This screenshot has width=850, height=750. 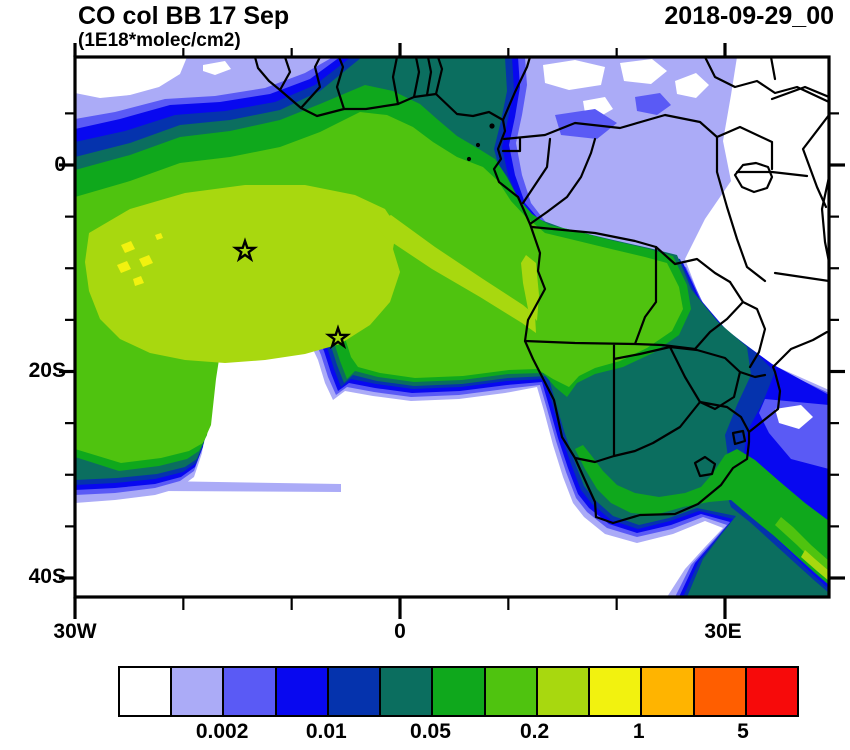 I want to click on sao-tome-island-dot, so click(x=469, y=159).